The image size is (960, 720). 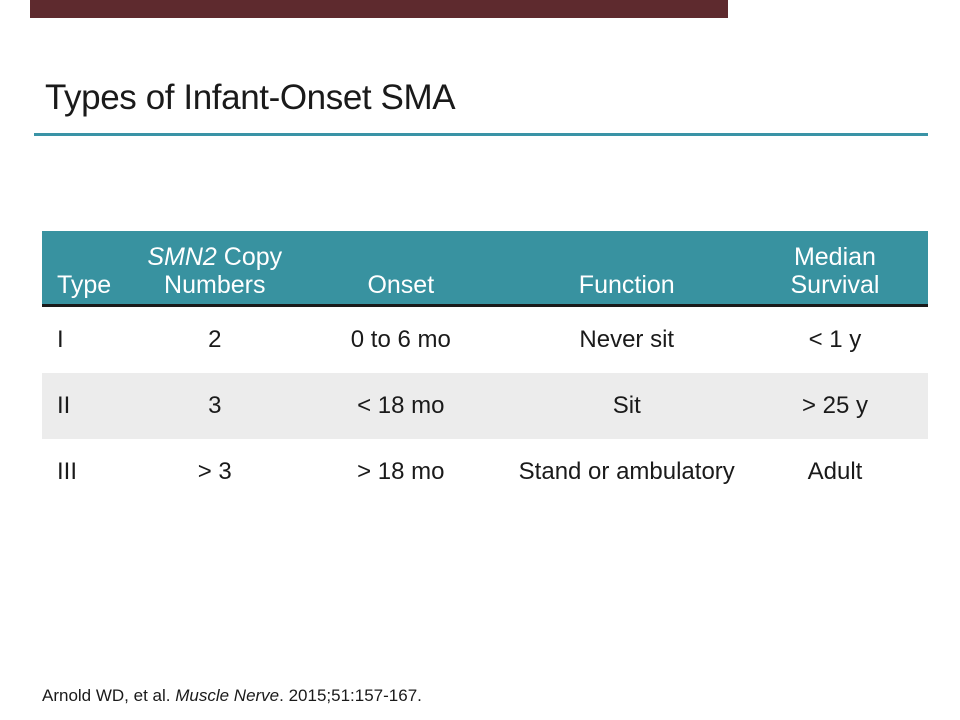 What do you see at coordinates (215, 285) in the screenshot?
I see `header-smn2-line2: Numbers` at bounding box center [215, 285].